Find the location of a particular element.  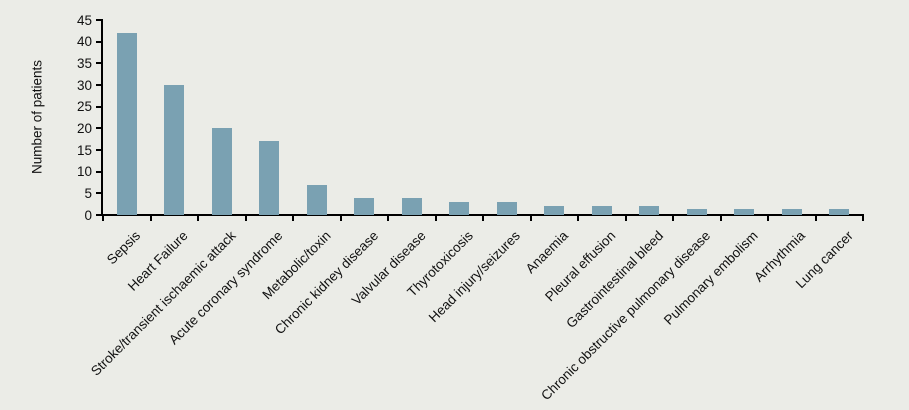

y-tick-label: 30 is located at coordinates (84, 85).